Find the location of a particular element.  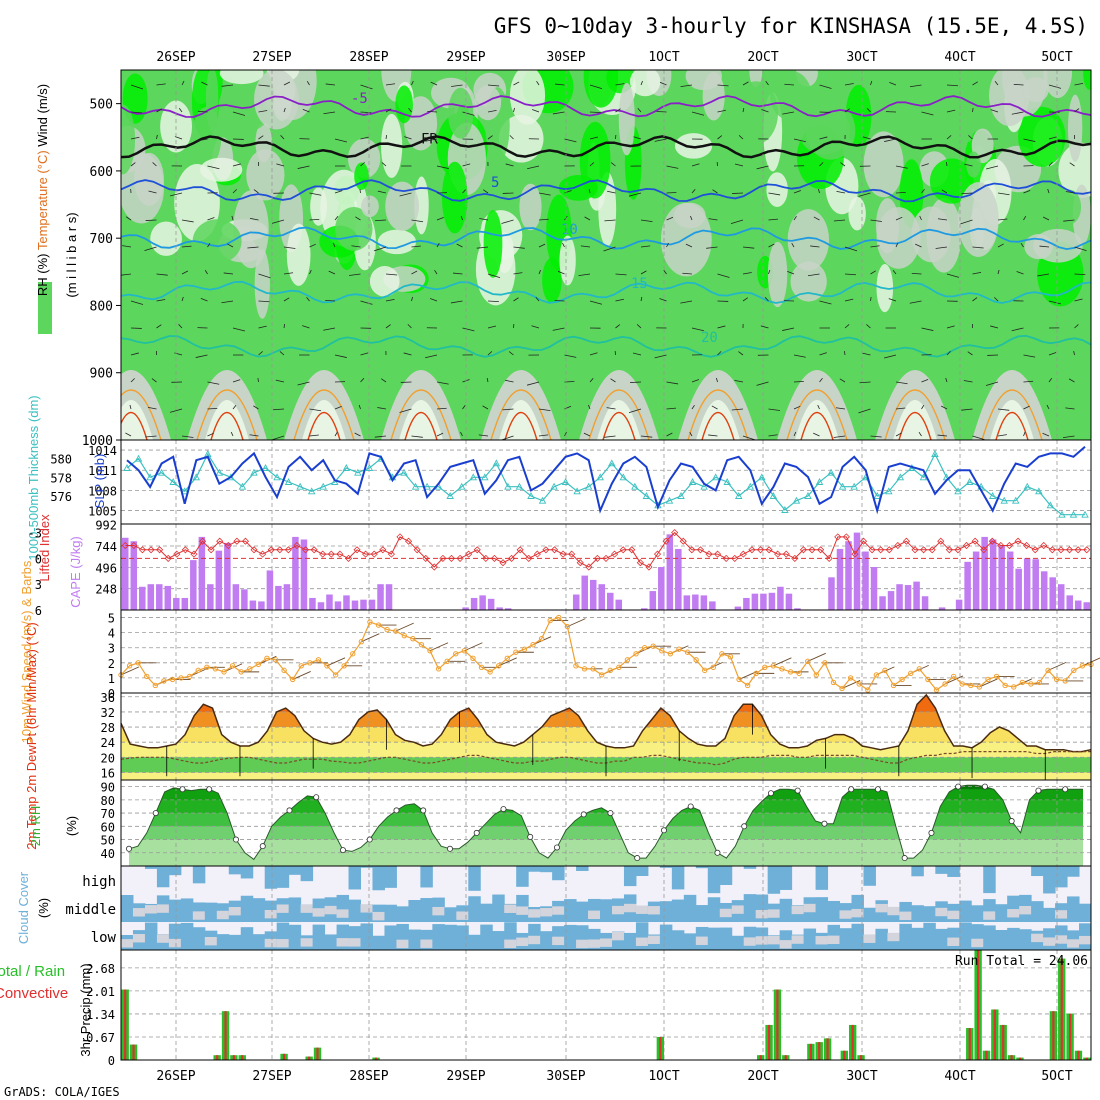

precip-conv-bar is located at coordinates (852, 1042).